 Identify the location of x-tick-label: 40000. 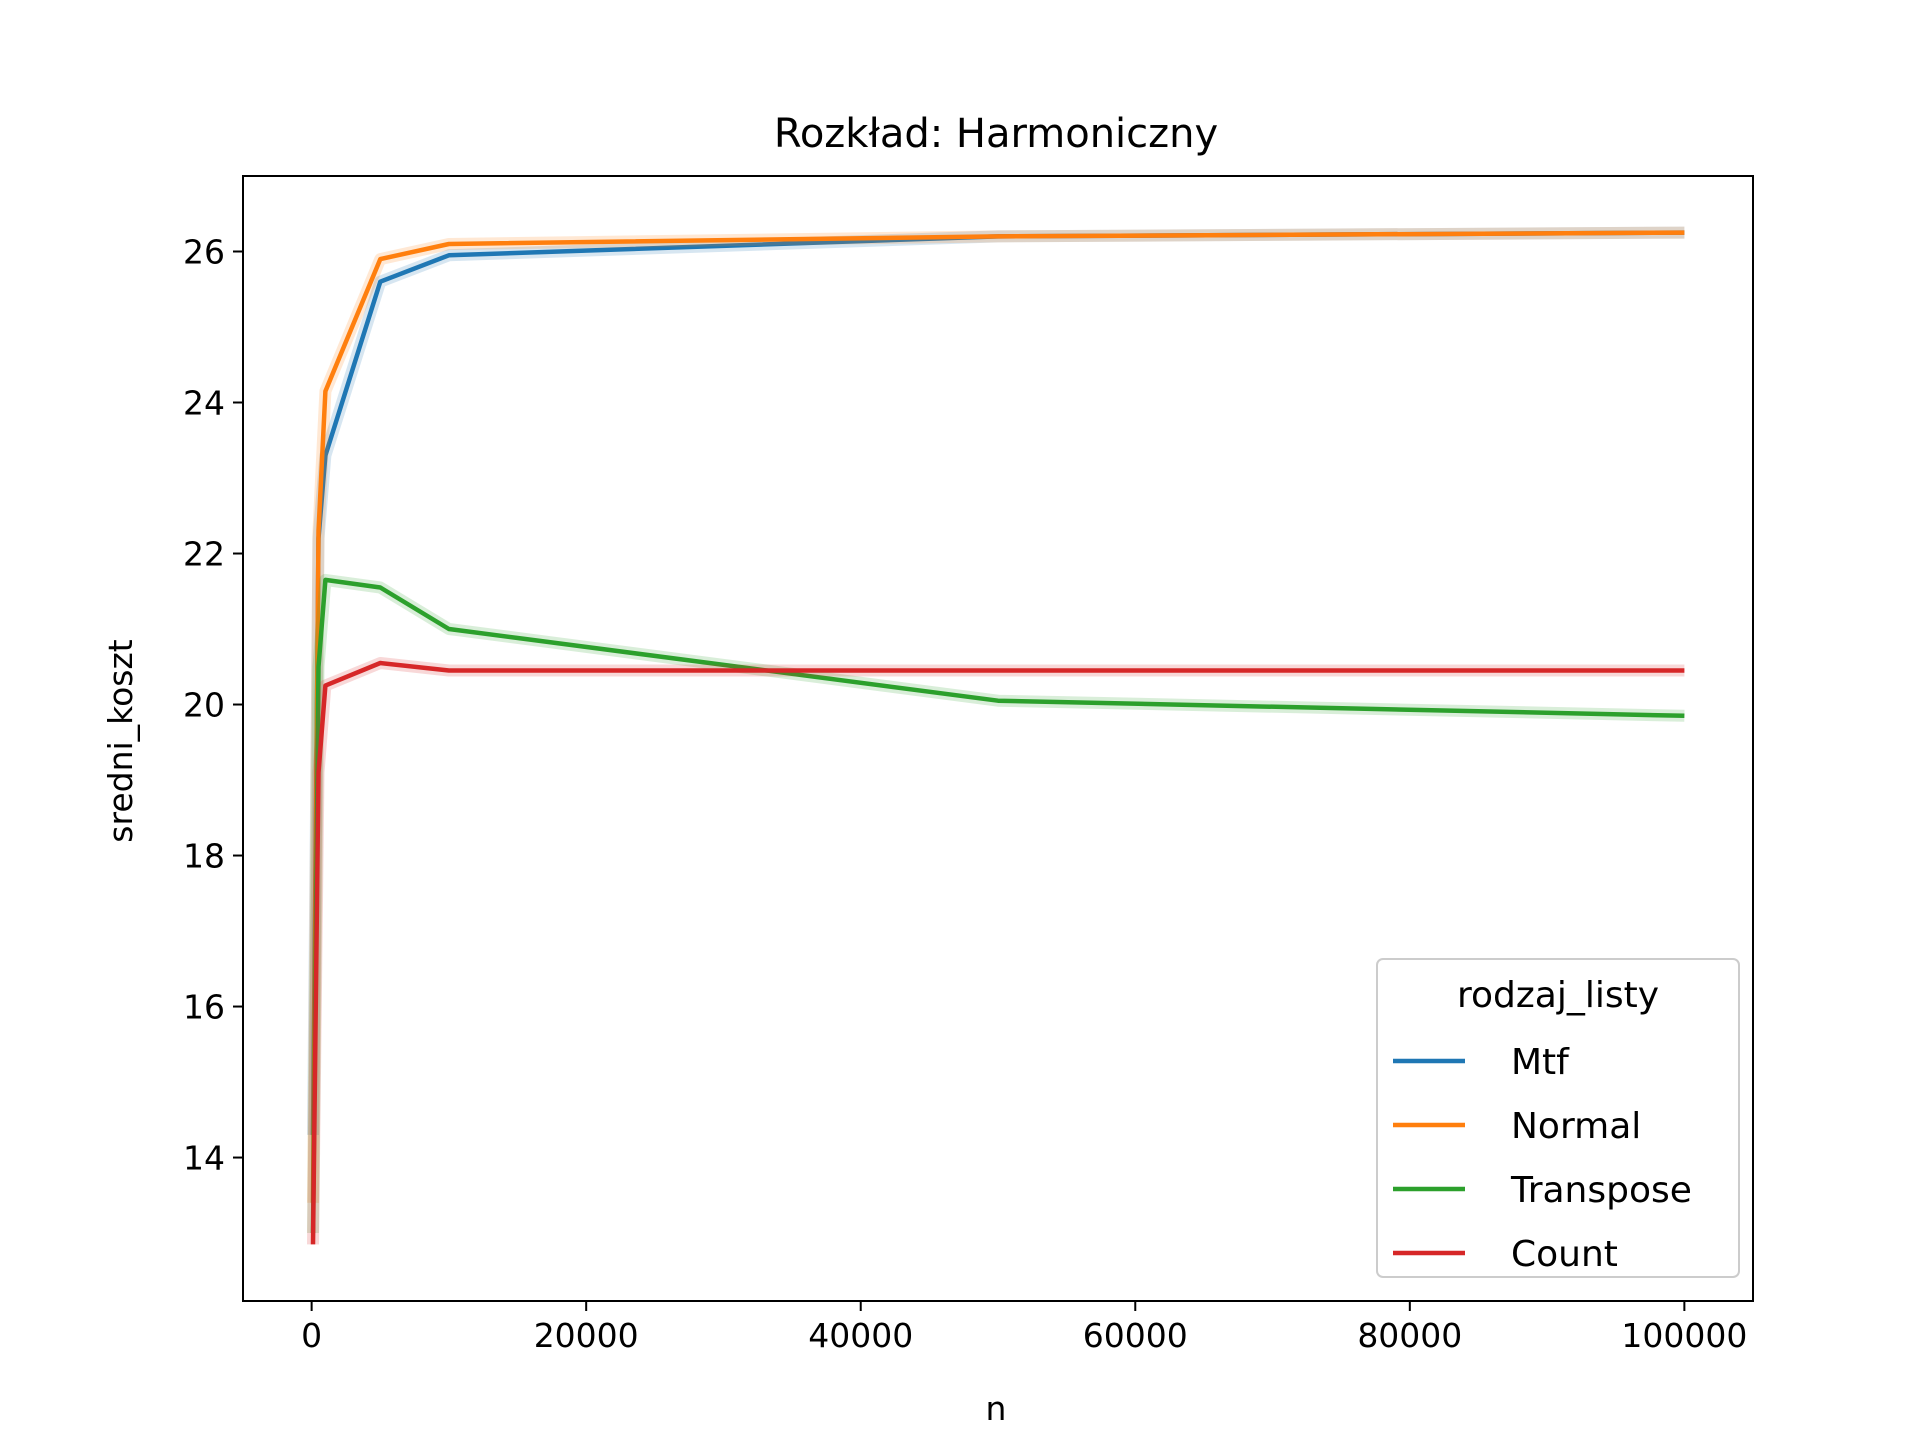
(860, 1335).